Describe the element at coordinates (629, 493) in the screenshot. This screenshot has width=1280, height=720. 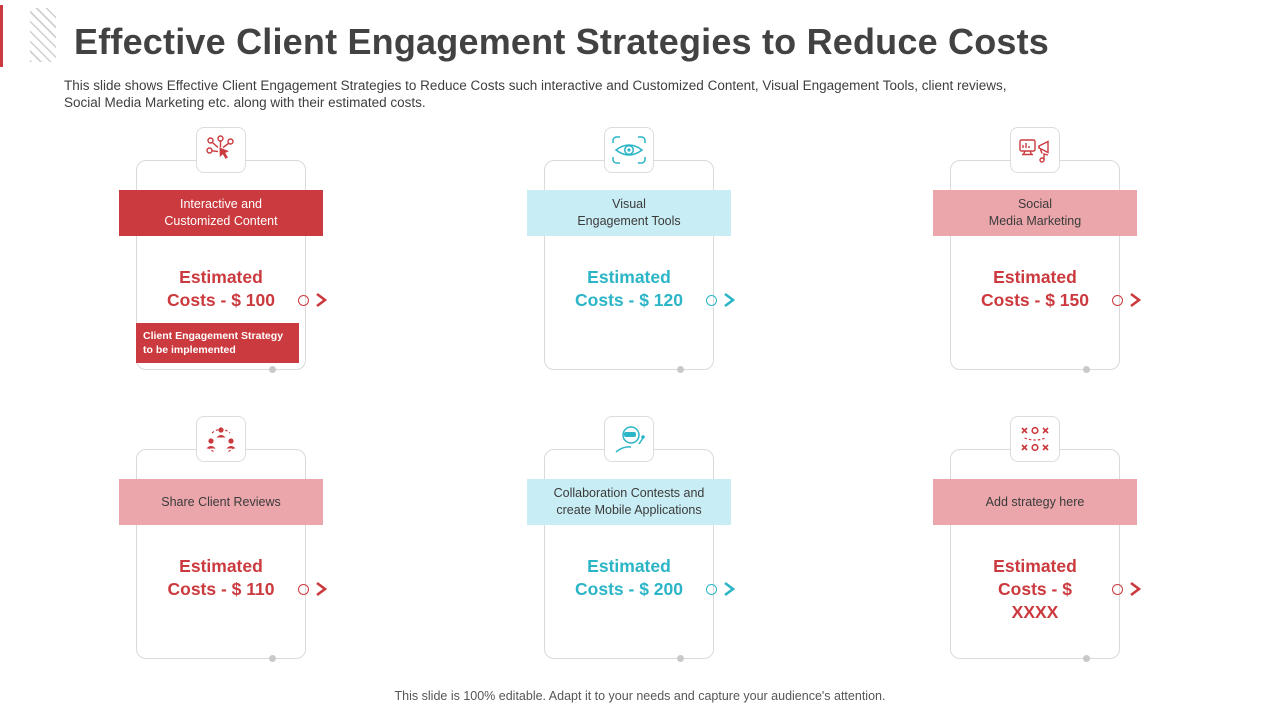
I see `banner-line: Collaboration Contests and` at that location.